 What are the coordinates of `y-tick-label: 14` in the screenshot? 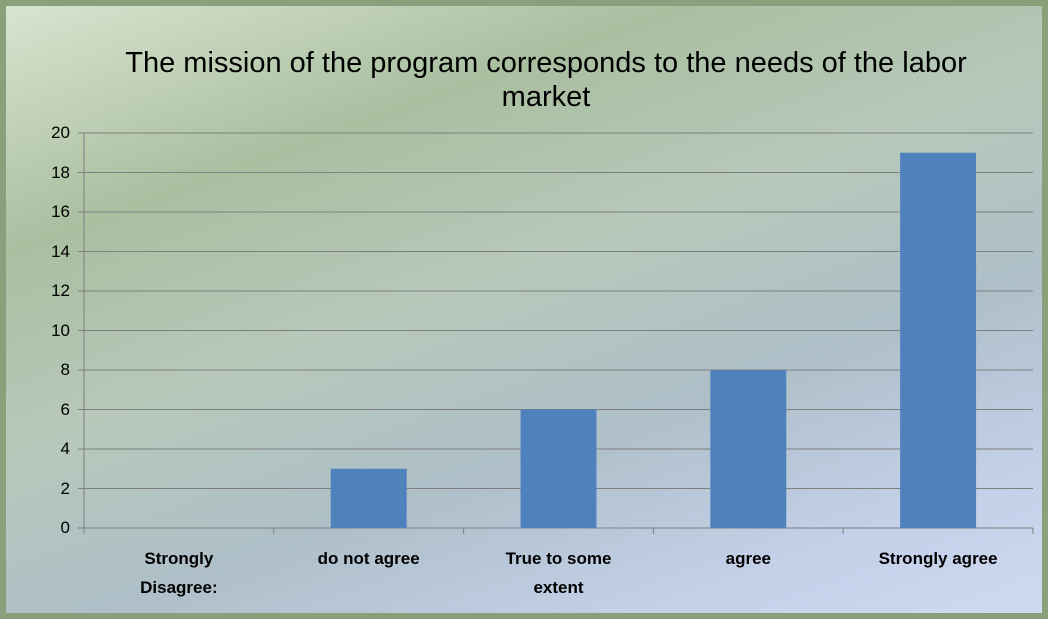 It's located at (60, 251).